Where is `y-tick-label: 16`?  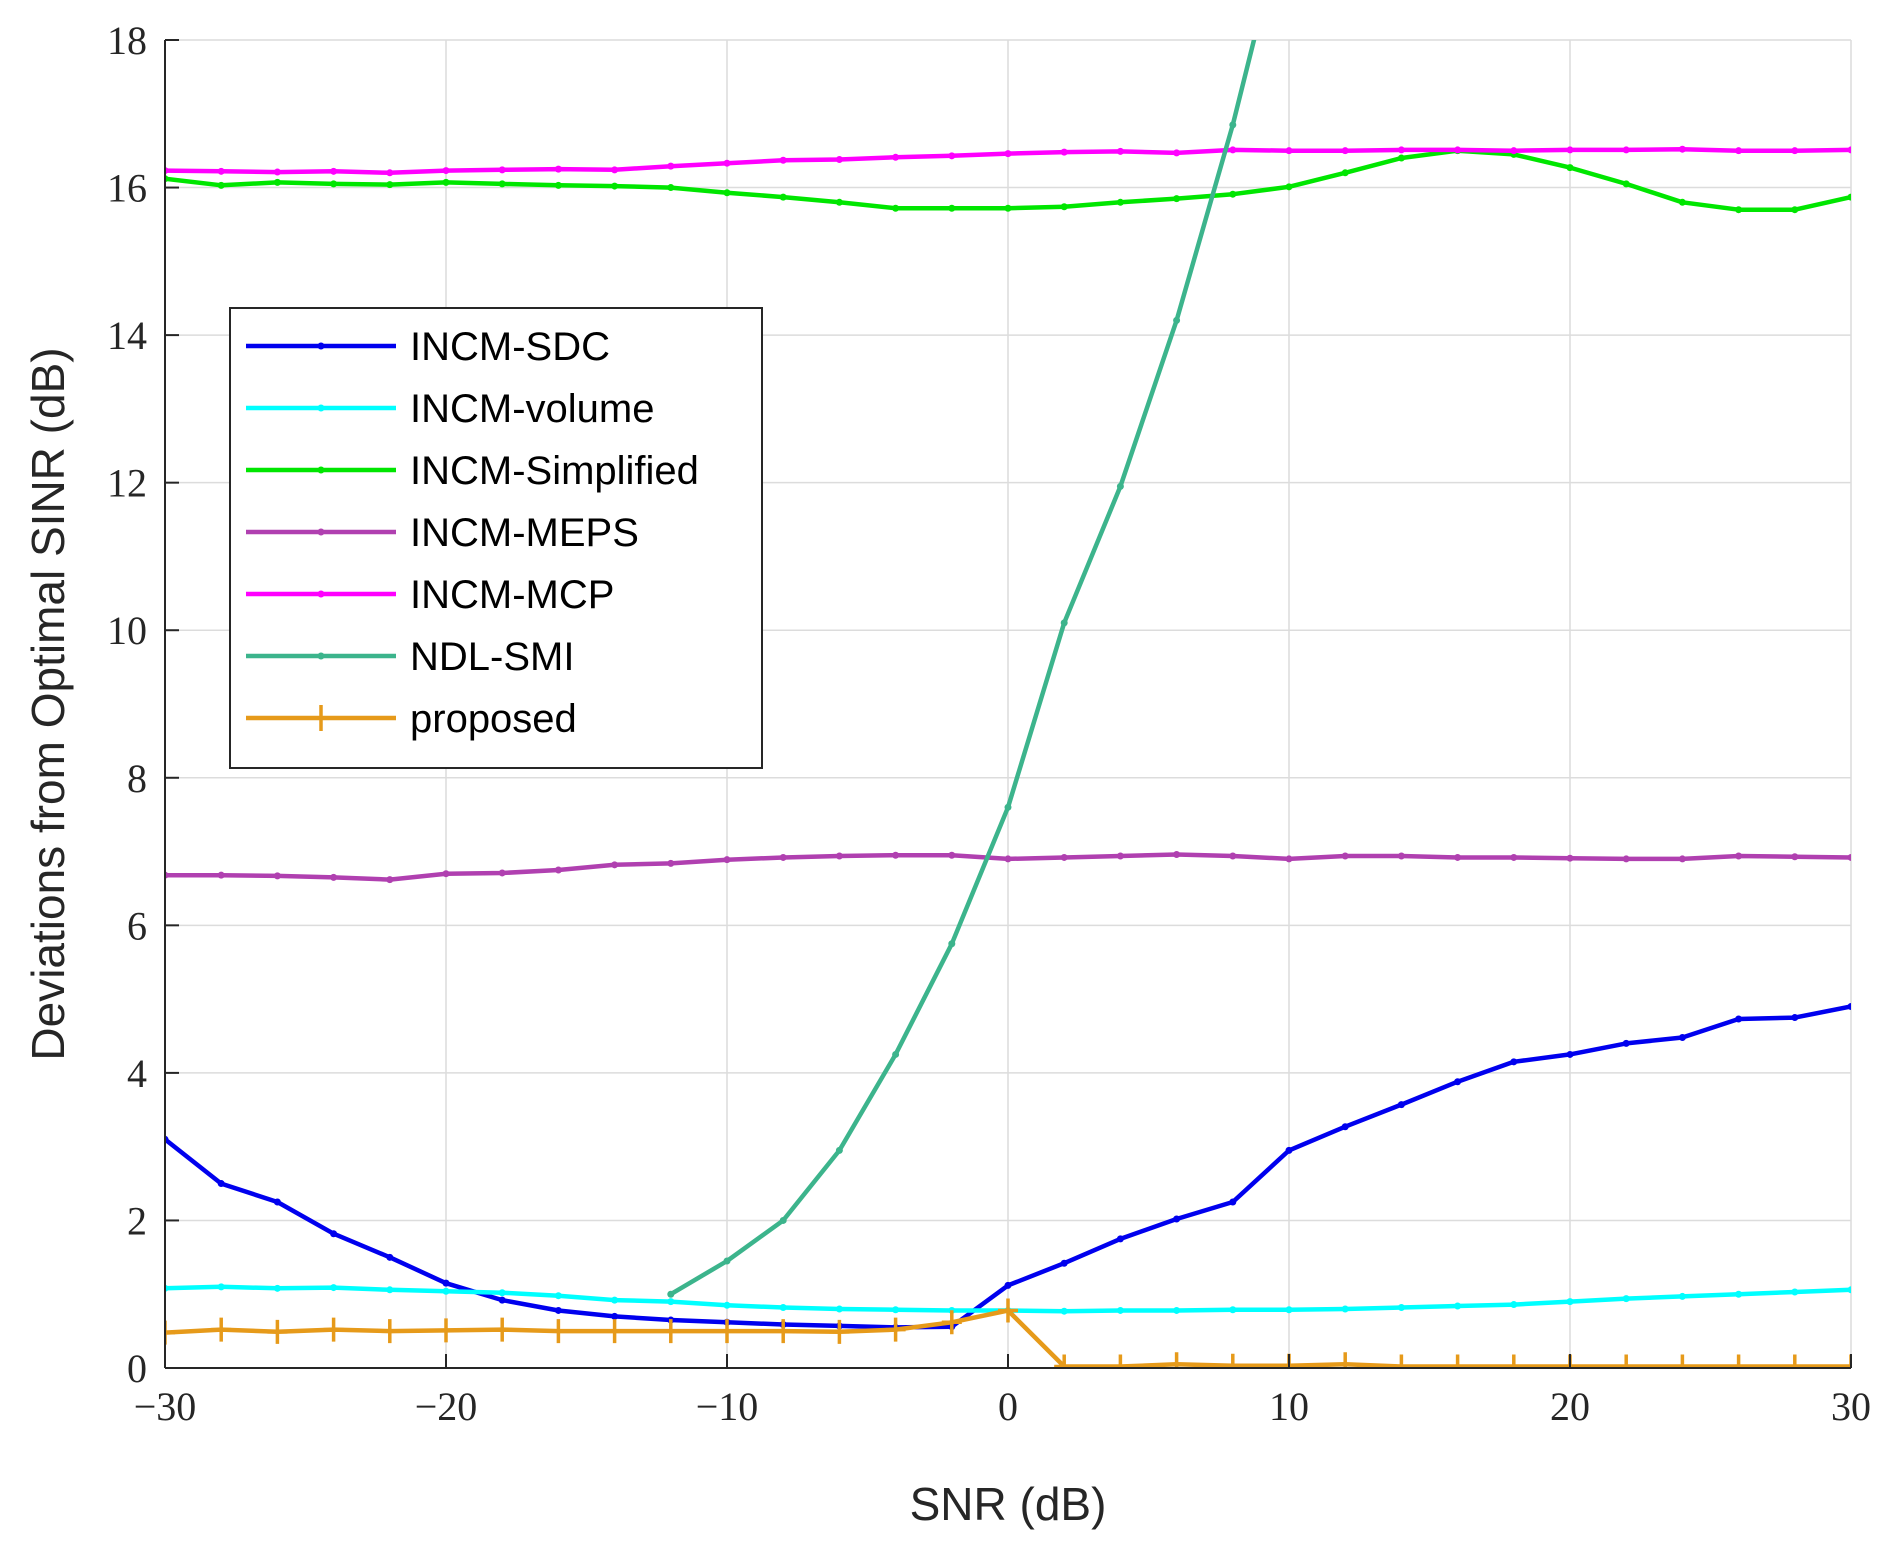
y-tick-label: 16 is located at coordinates (127, 188).